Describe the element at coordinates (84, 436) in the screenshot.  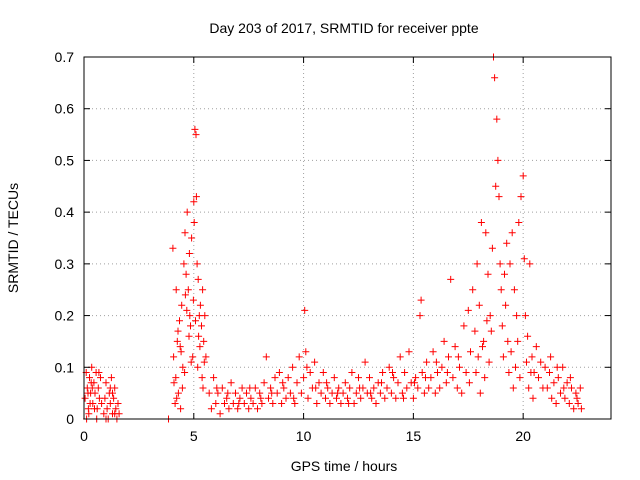
I see `x-tick-label: 0` at that location.